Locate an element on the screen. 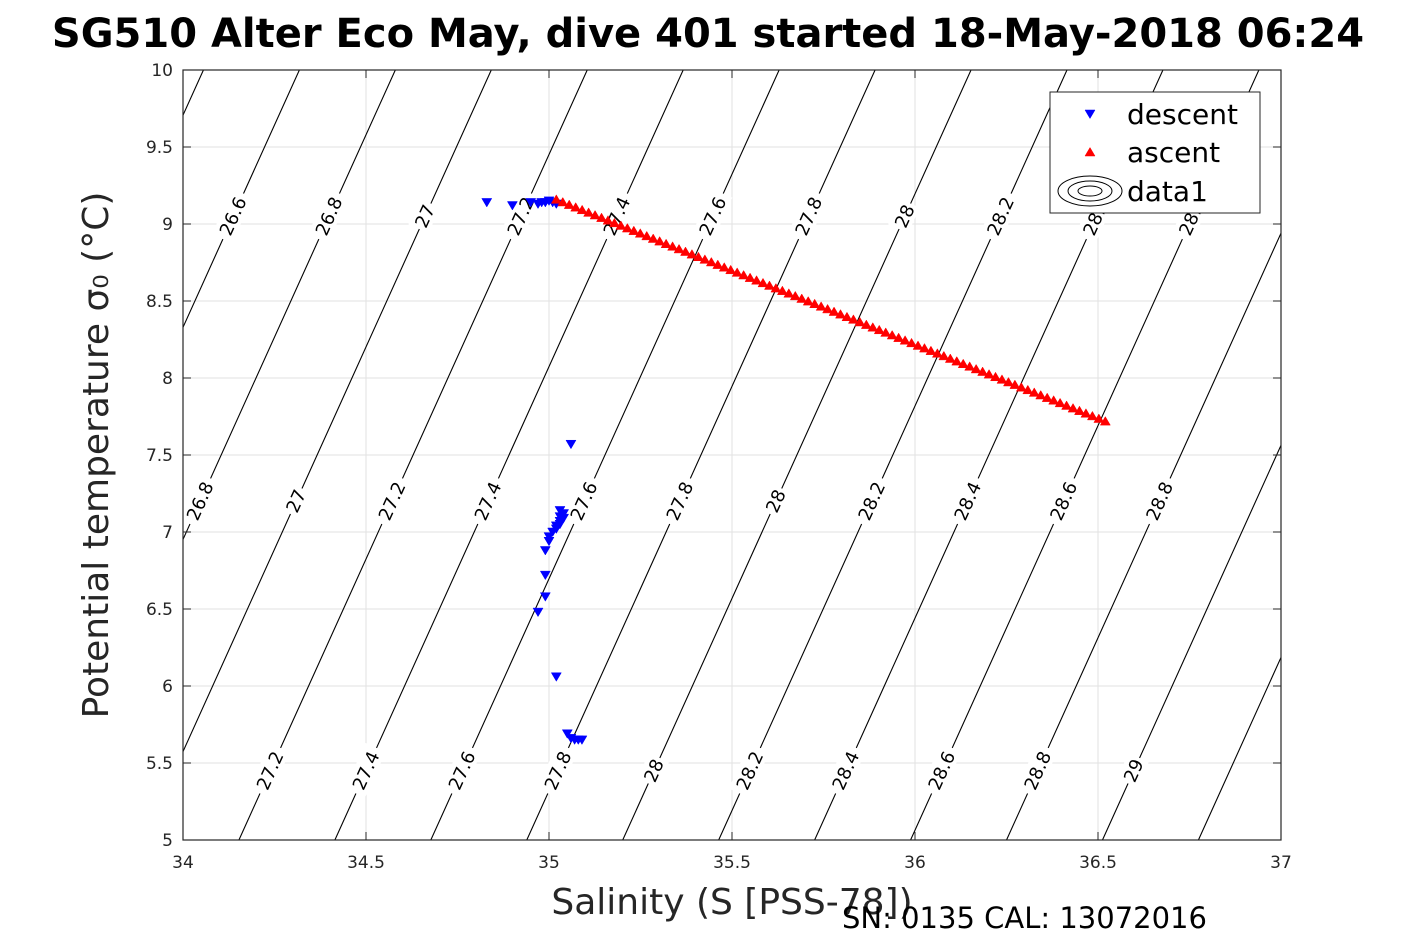  legend-descent-marker is located at coordinates (1090, 114).